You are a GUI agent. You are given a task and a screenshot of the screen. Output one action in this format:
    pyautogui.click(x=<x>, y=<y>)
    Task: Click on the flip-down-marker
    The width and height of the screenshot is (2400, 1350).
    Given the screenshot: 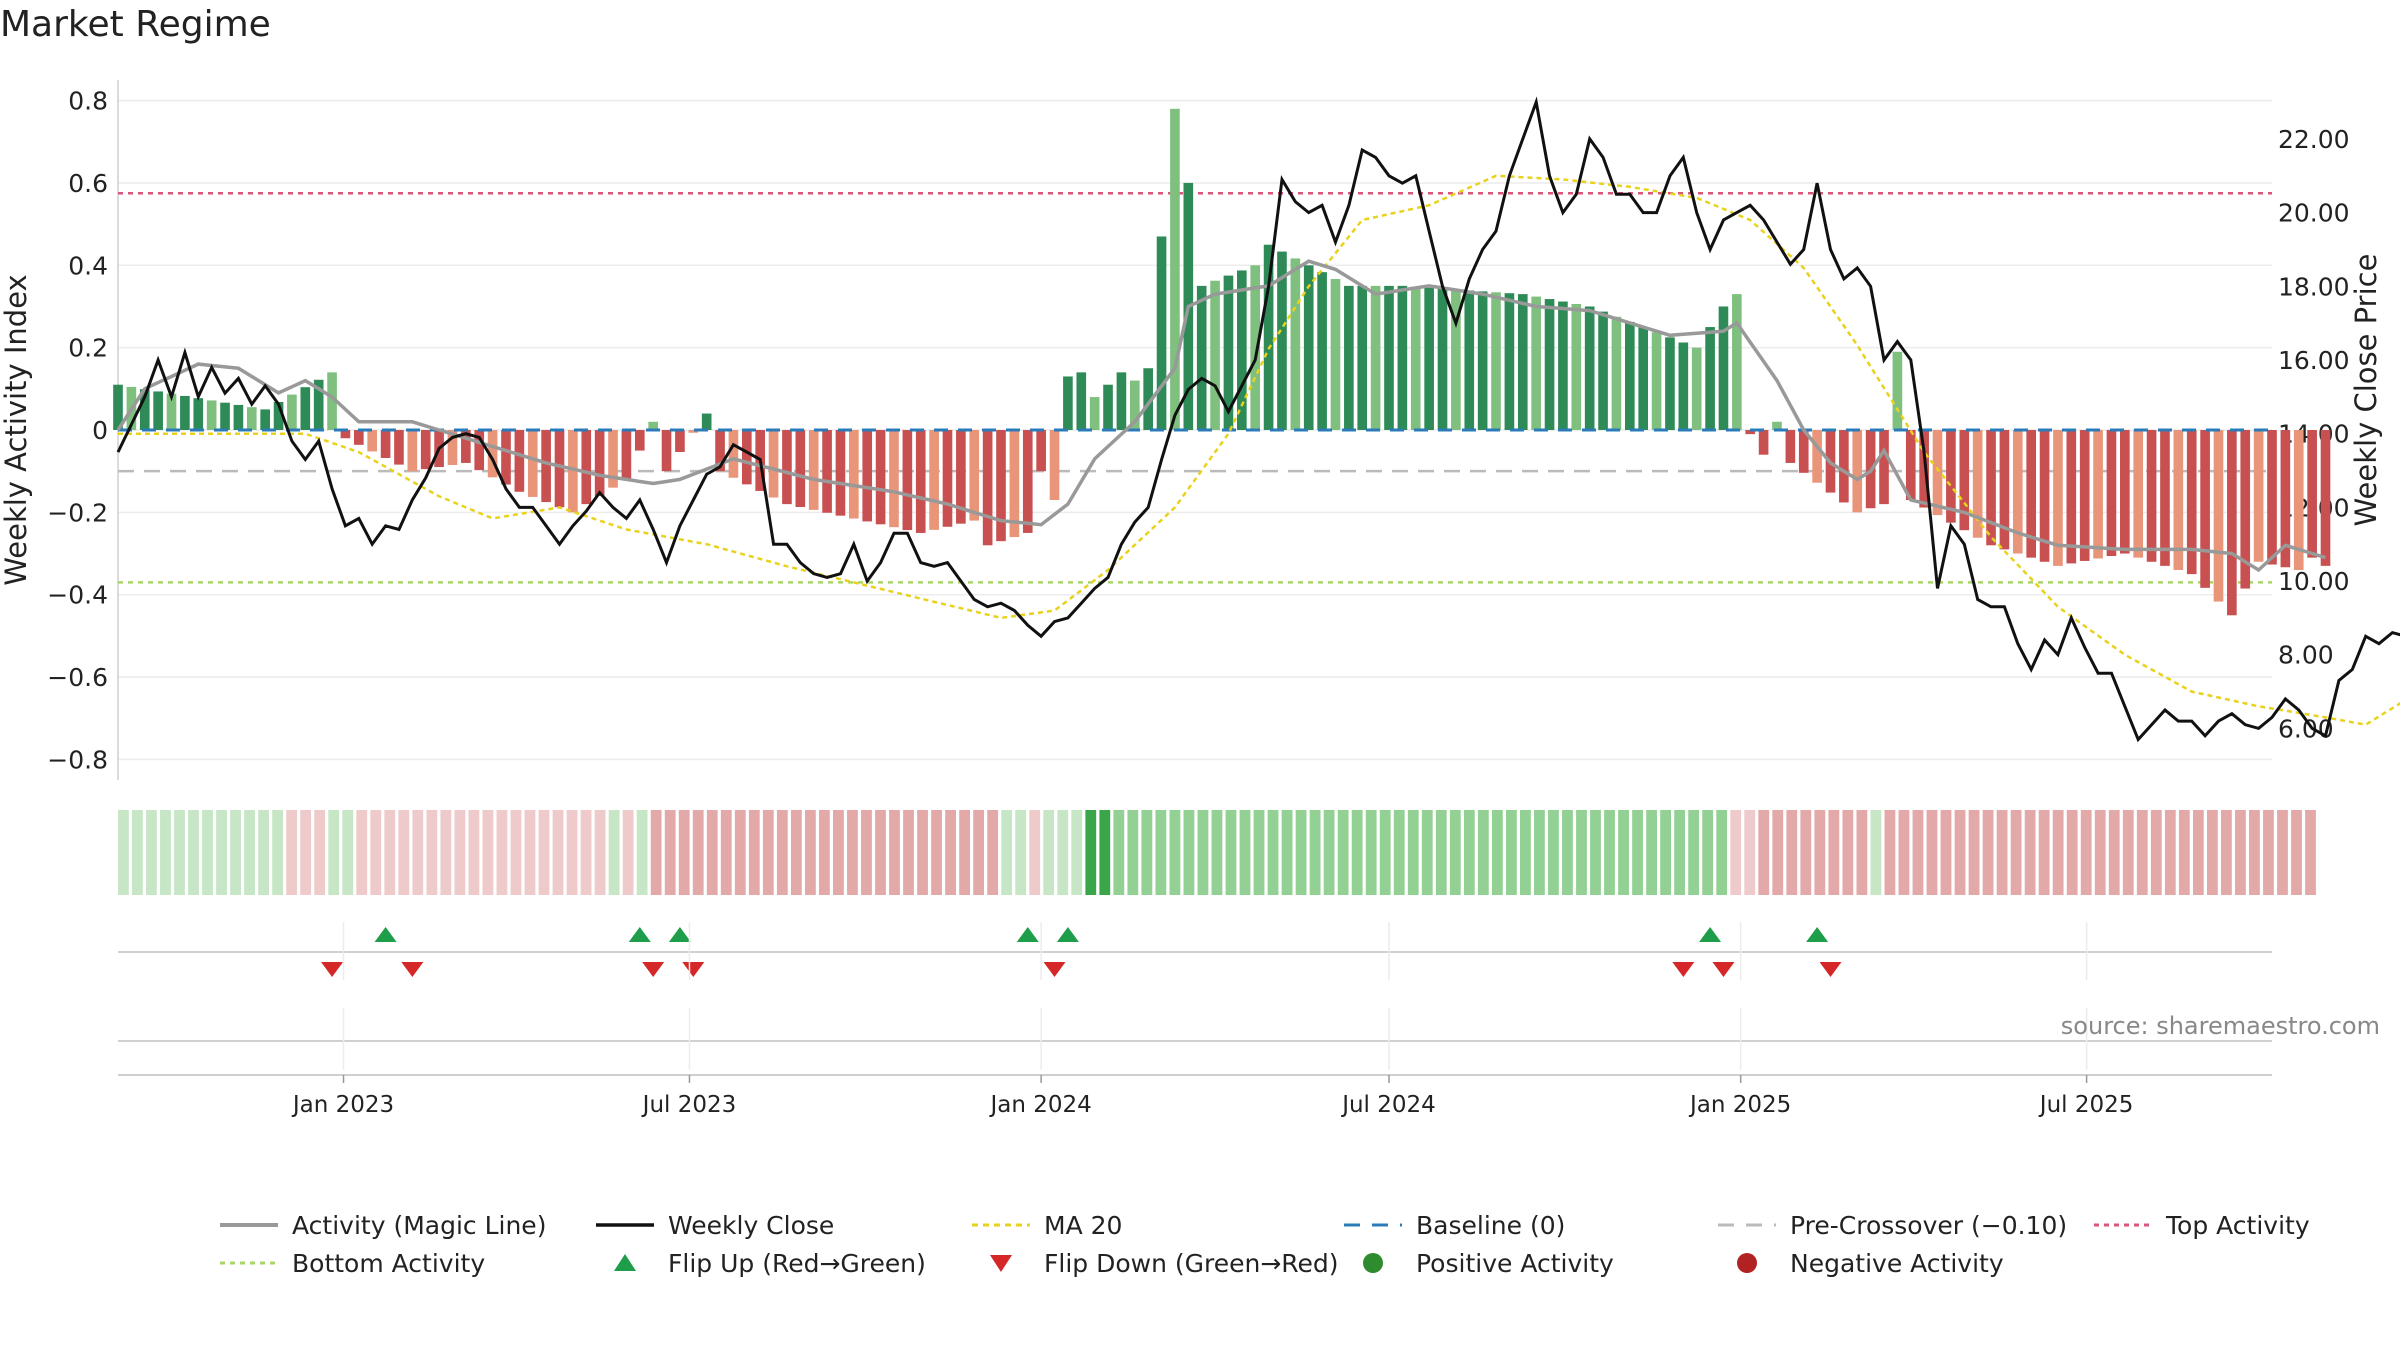 What is the action you would take?
    pyautogui.click(x=693, y=969)
    